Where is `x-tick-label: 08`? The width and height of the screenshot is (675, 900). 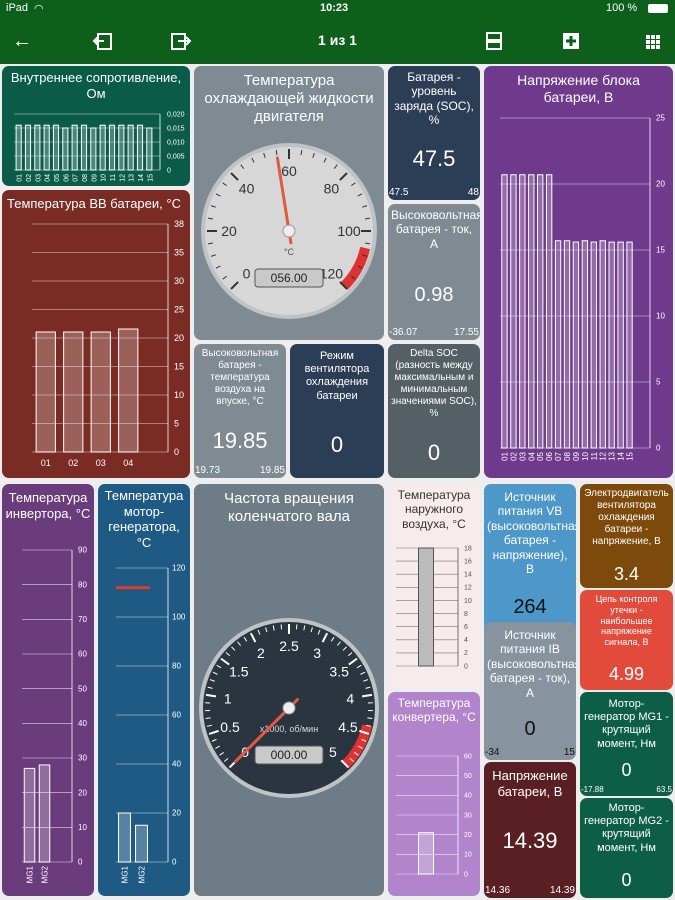 x-tick-label: 08 is located at coordinates (567, 455).